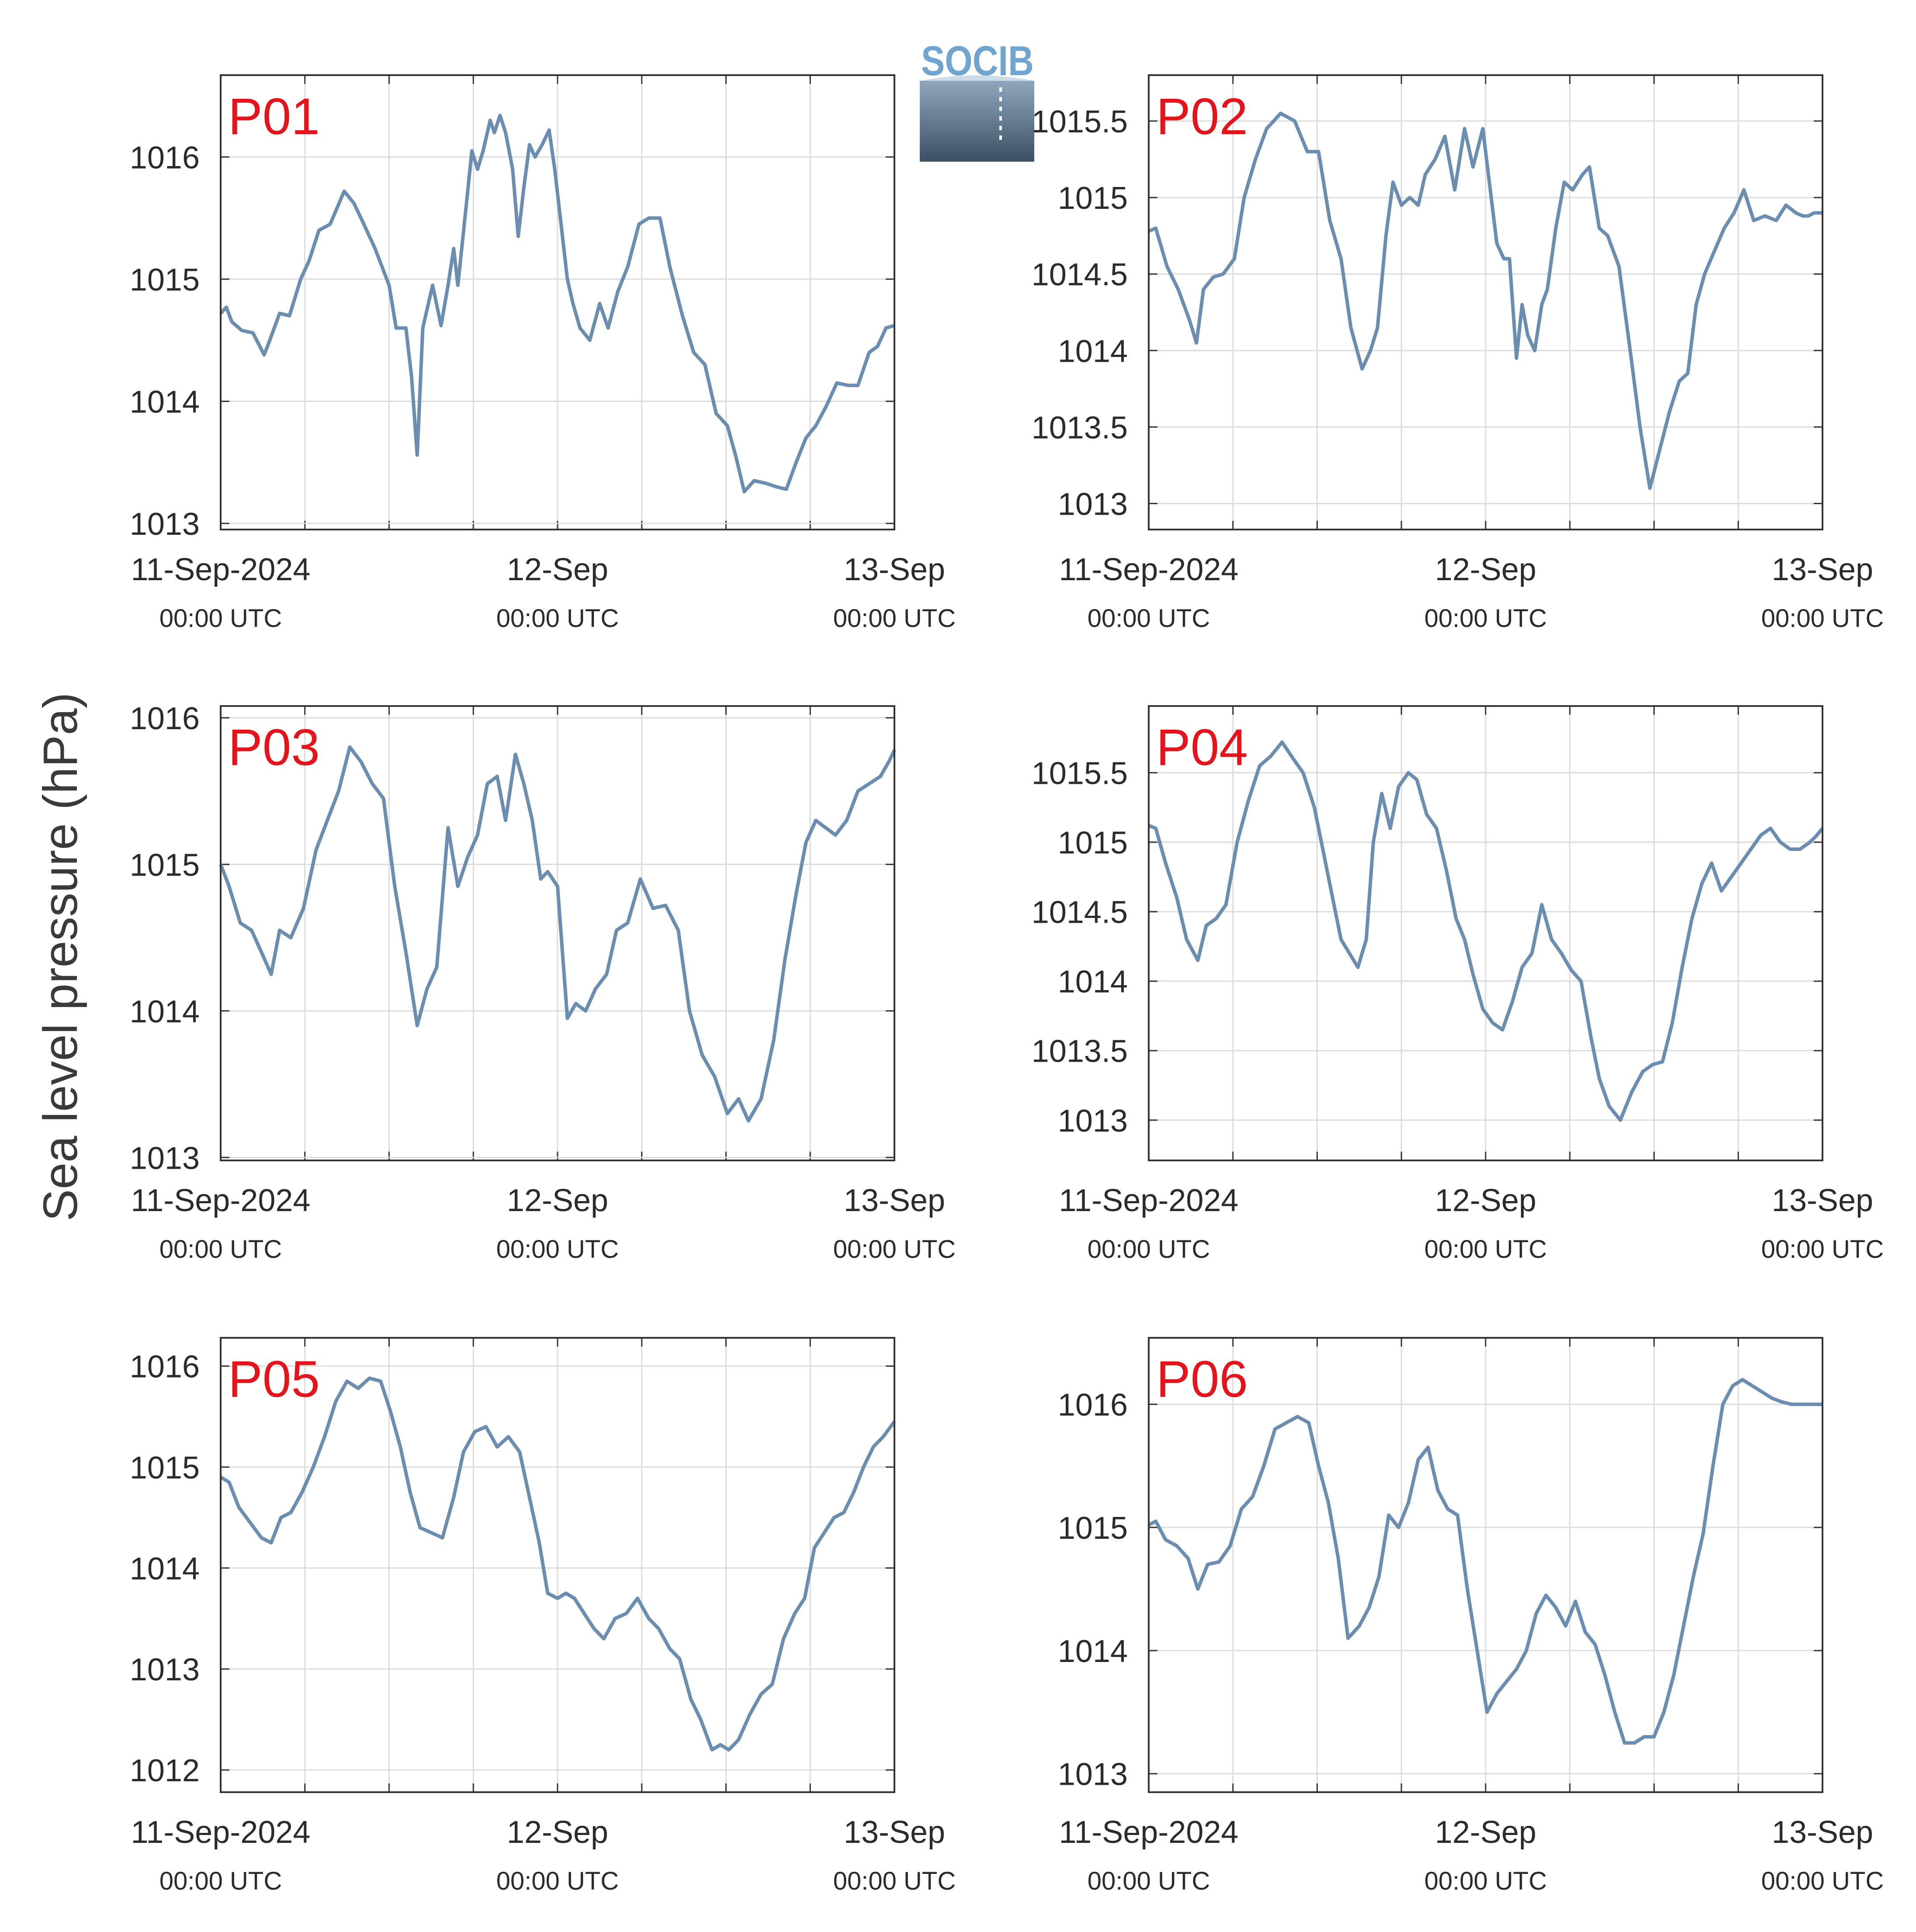  I want to click on series-line-P05, so click(557, 1564).